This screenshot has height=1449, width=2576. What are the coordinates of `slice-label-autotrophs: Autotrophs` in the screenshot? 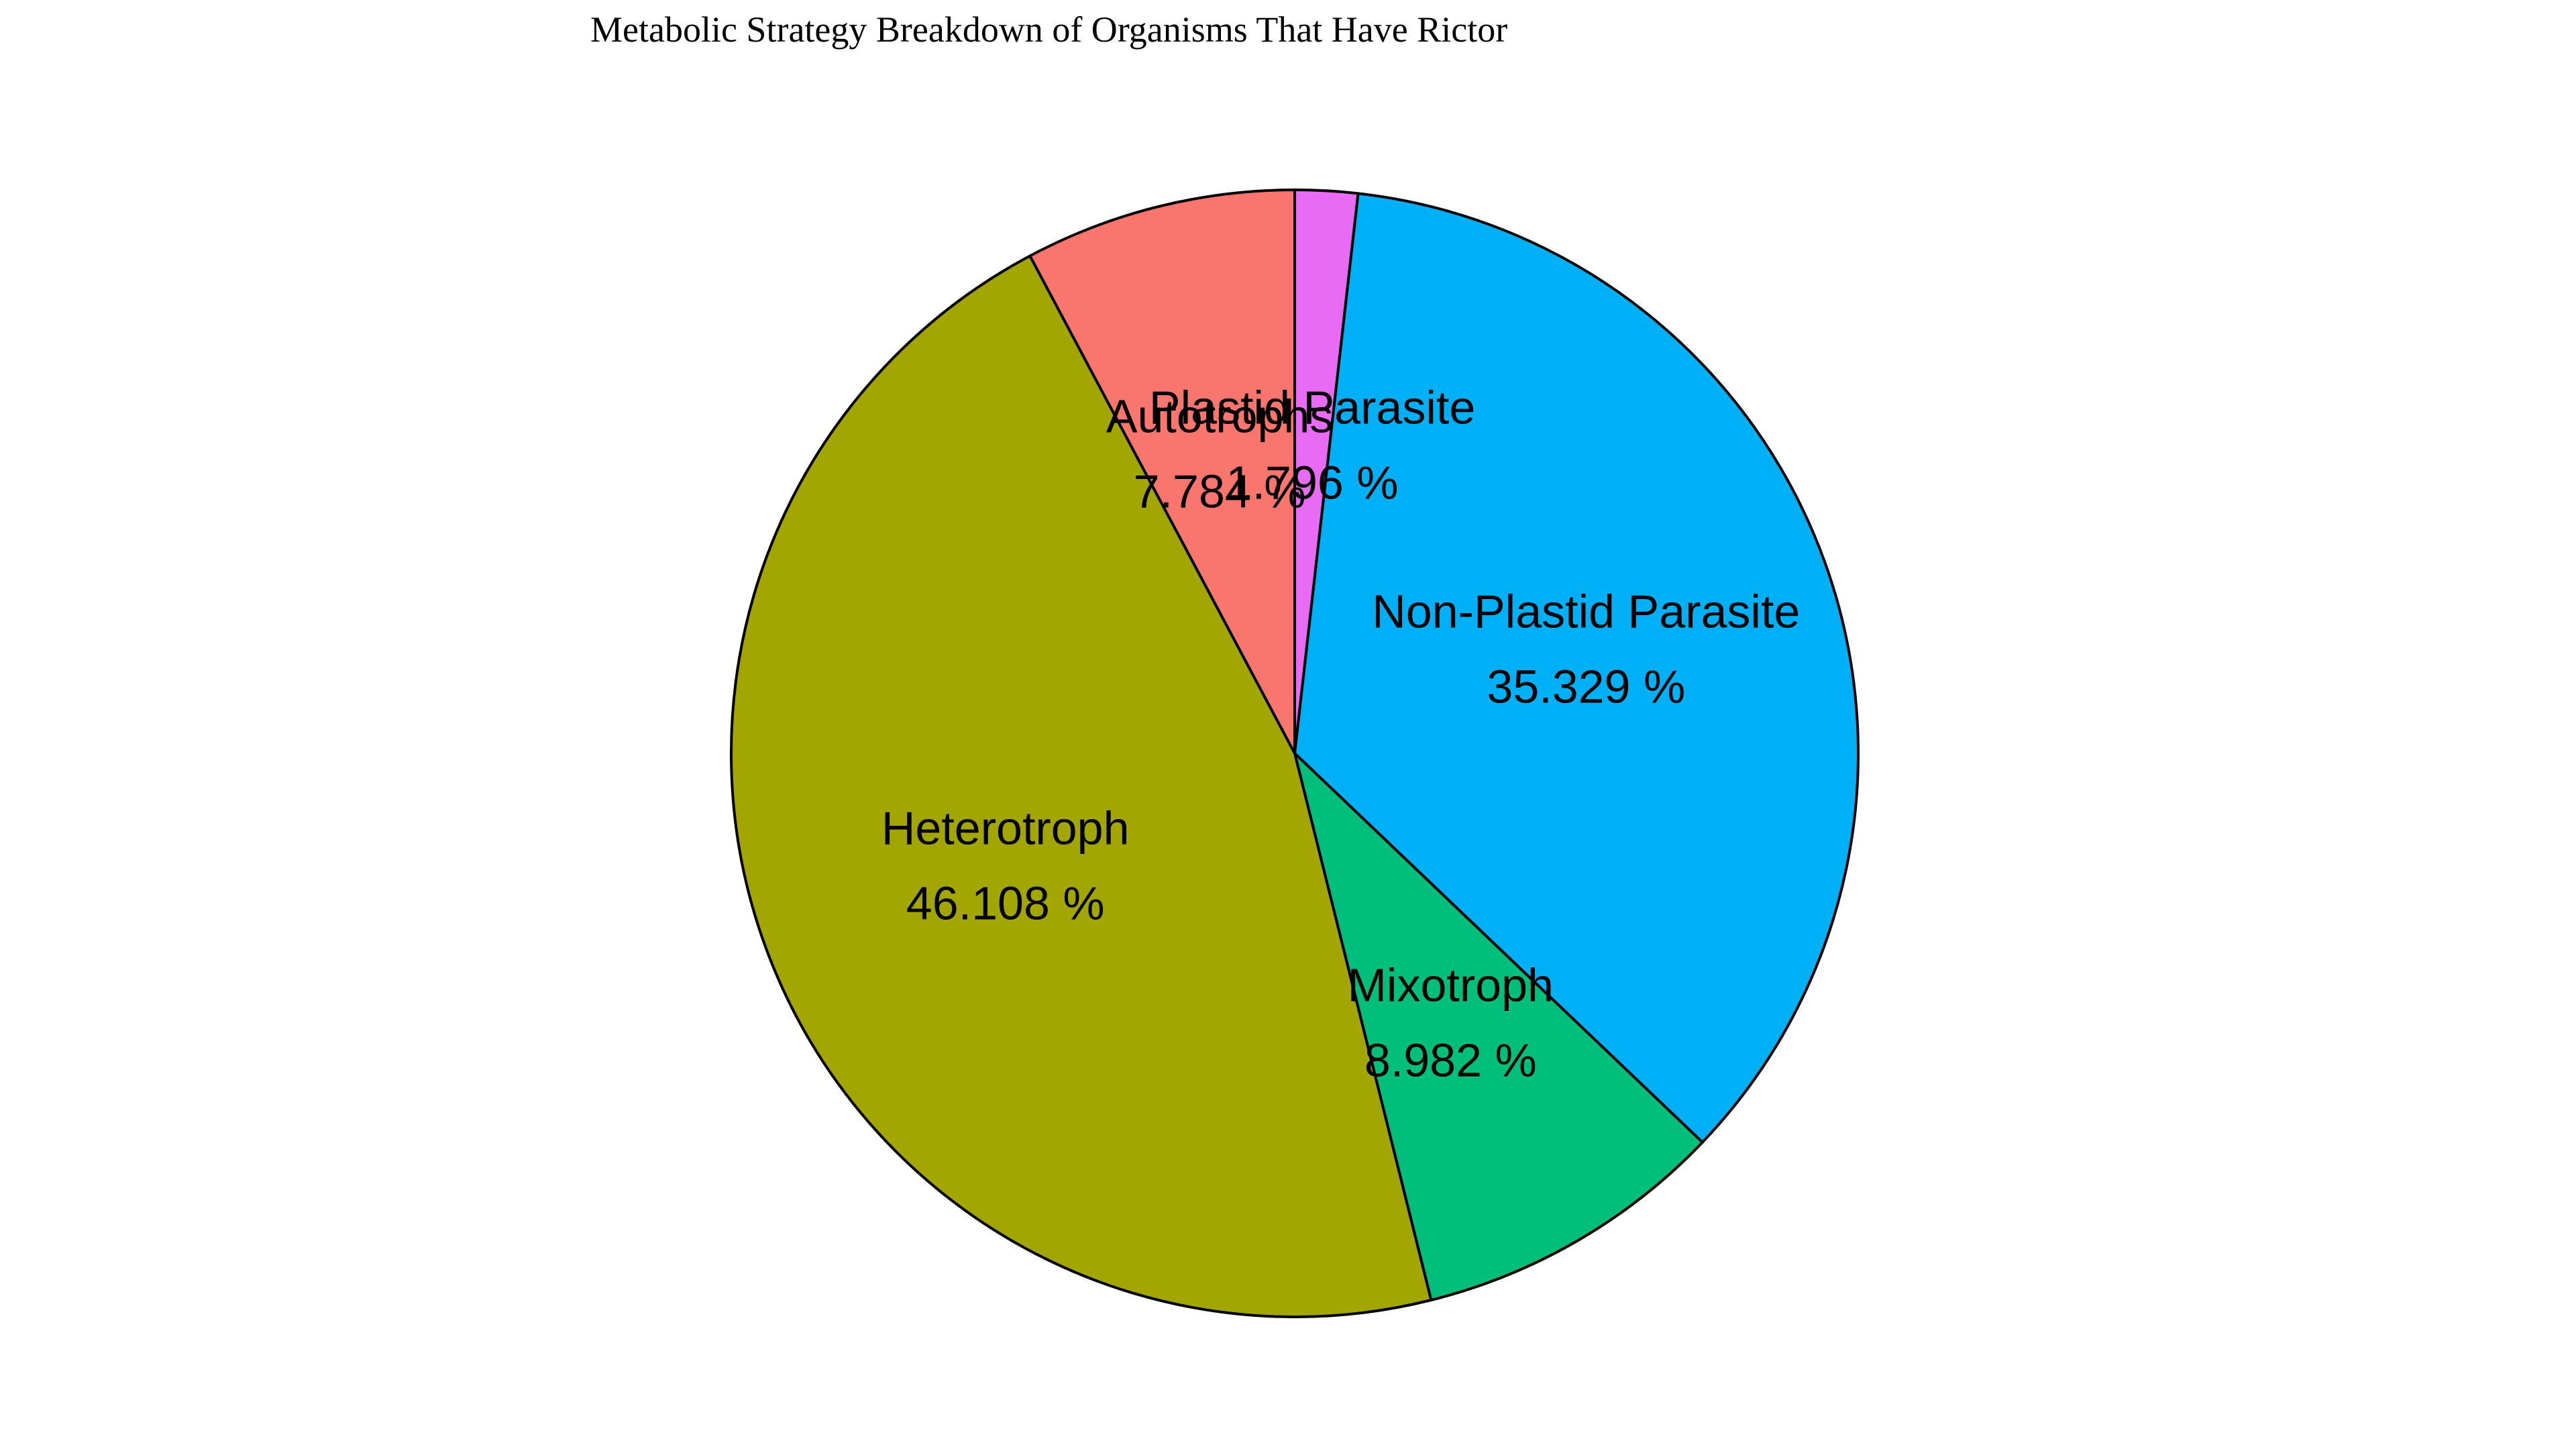 It's located at (1220, 416).